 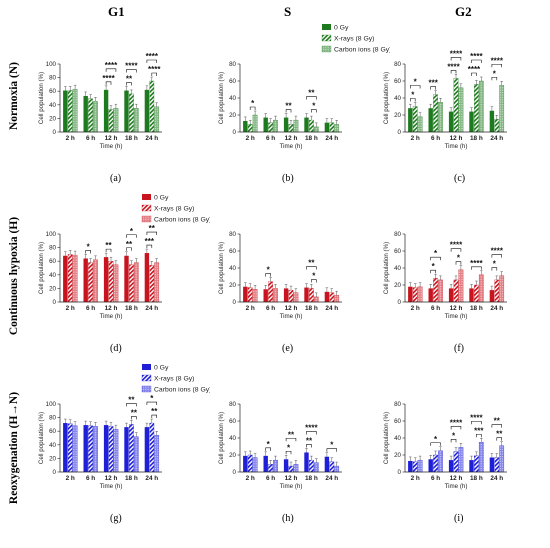 I want to click on legend-label: 0 Gy, so click(x=161, y=368).